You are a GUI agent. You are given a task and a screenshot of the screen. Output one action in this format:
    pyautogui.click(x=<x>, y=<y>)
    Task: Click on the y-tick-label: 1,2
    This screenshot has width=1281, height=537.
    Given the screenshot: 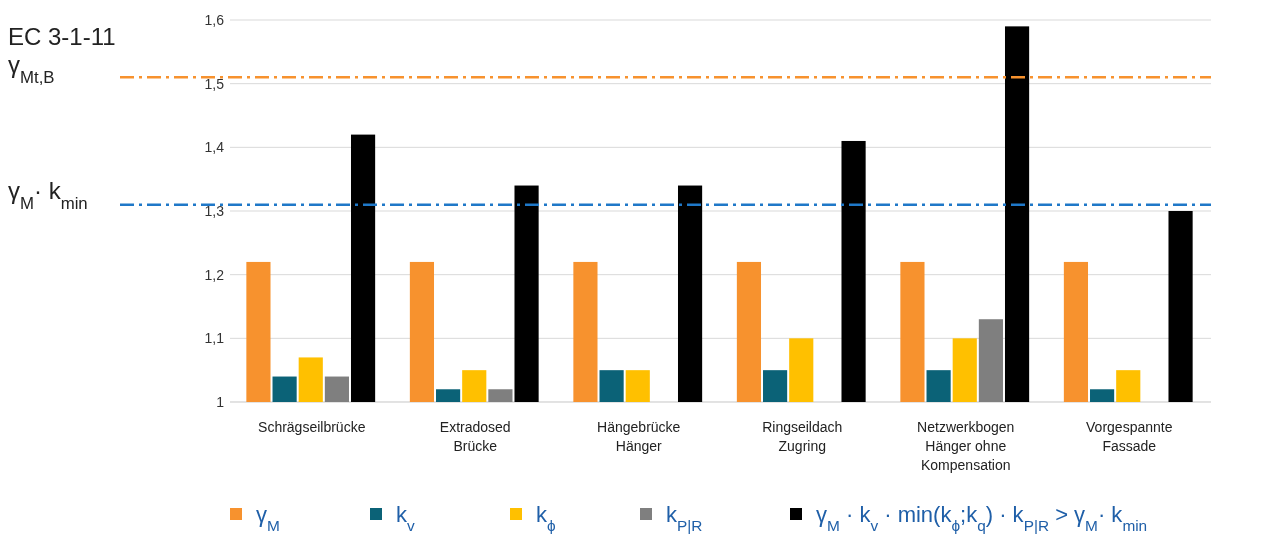 What is the action you would take?
    pyautogui.click(x=214, y=274)
    